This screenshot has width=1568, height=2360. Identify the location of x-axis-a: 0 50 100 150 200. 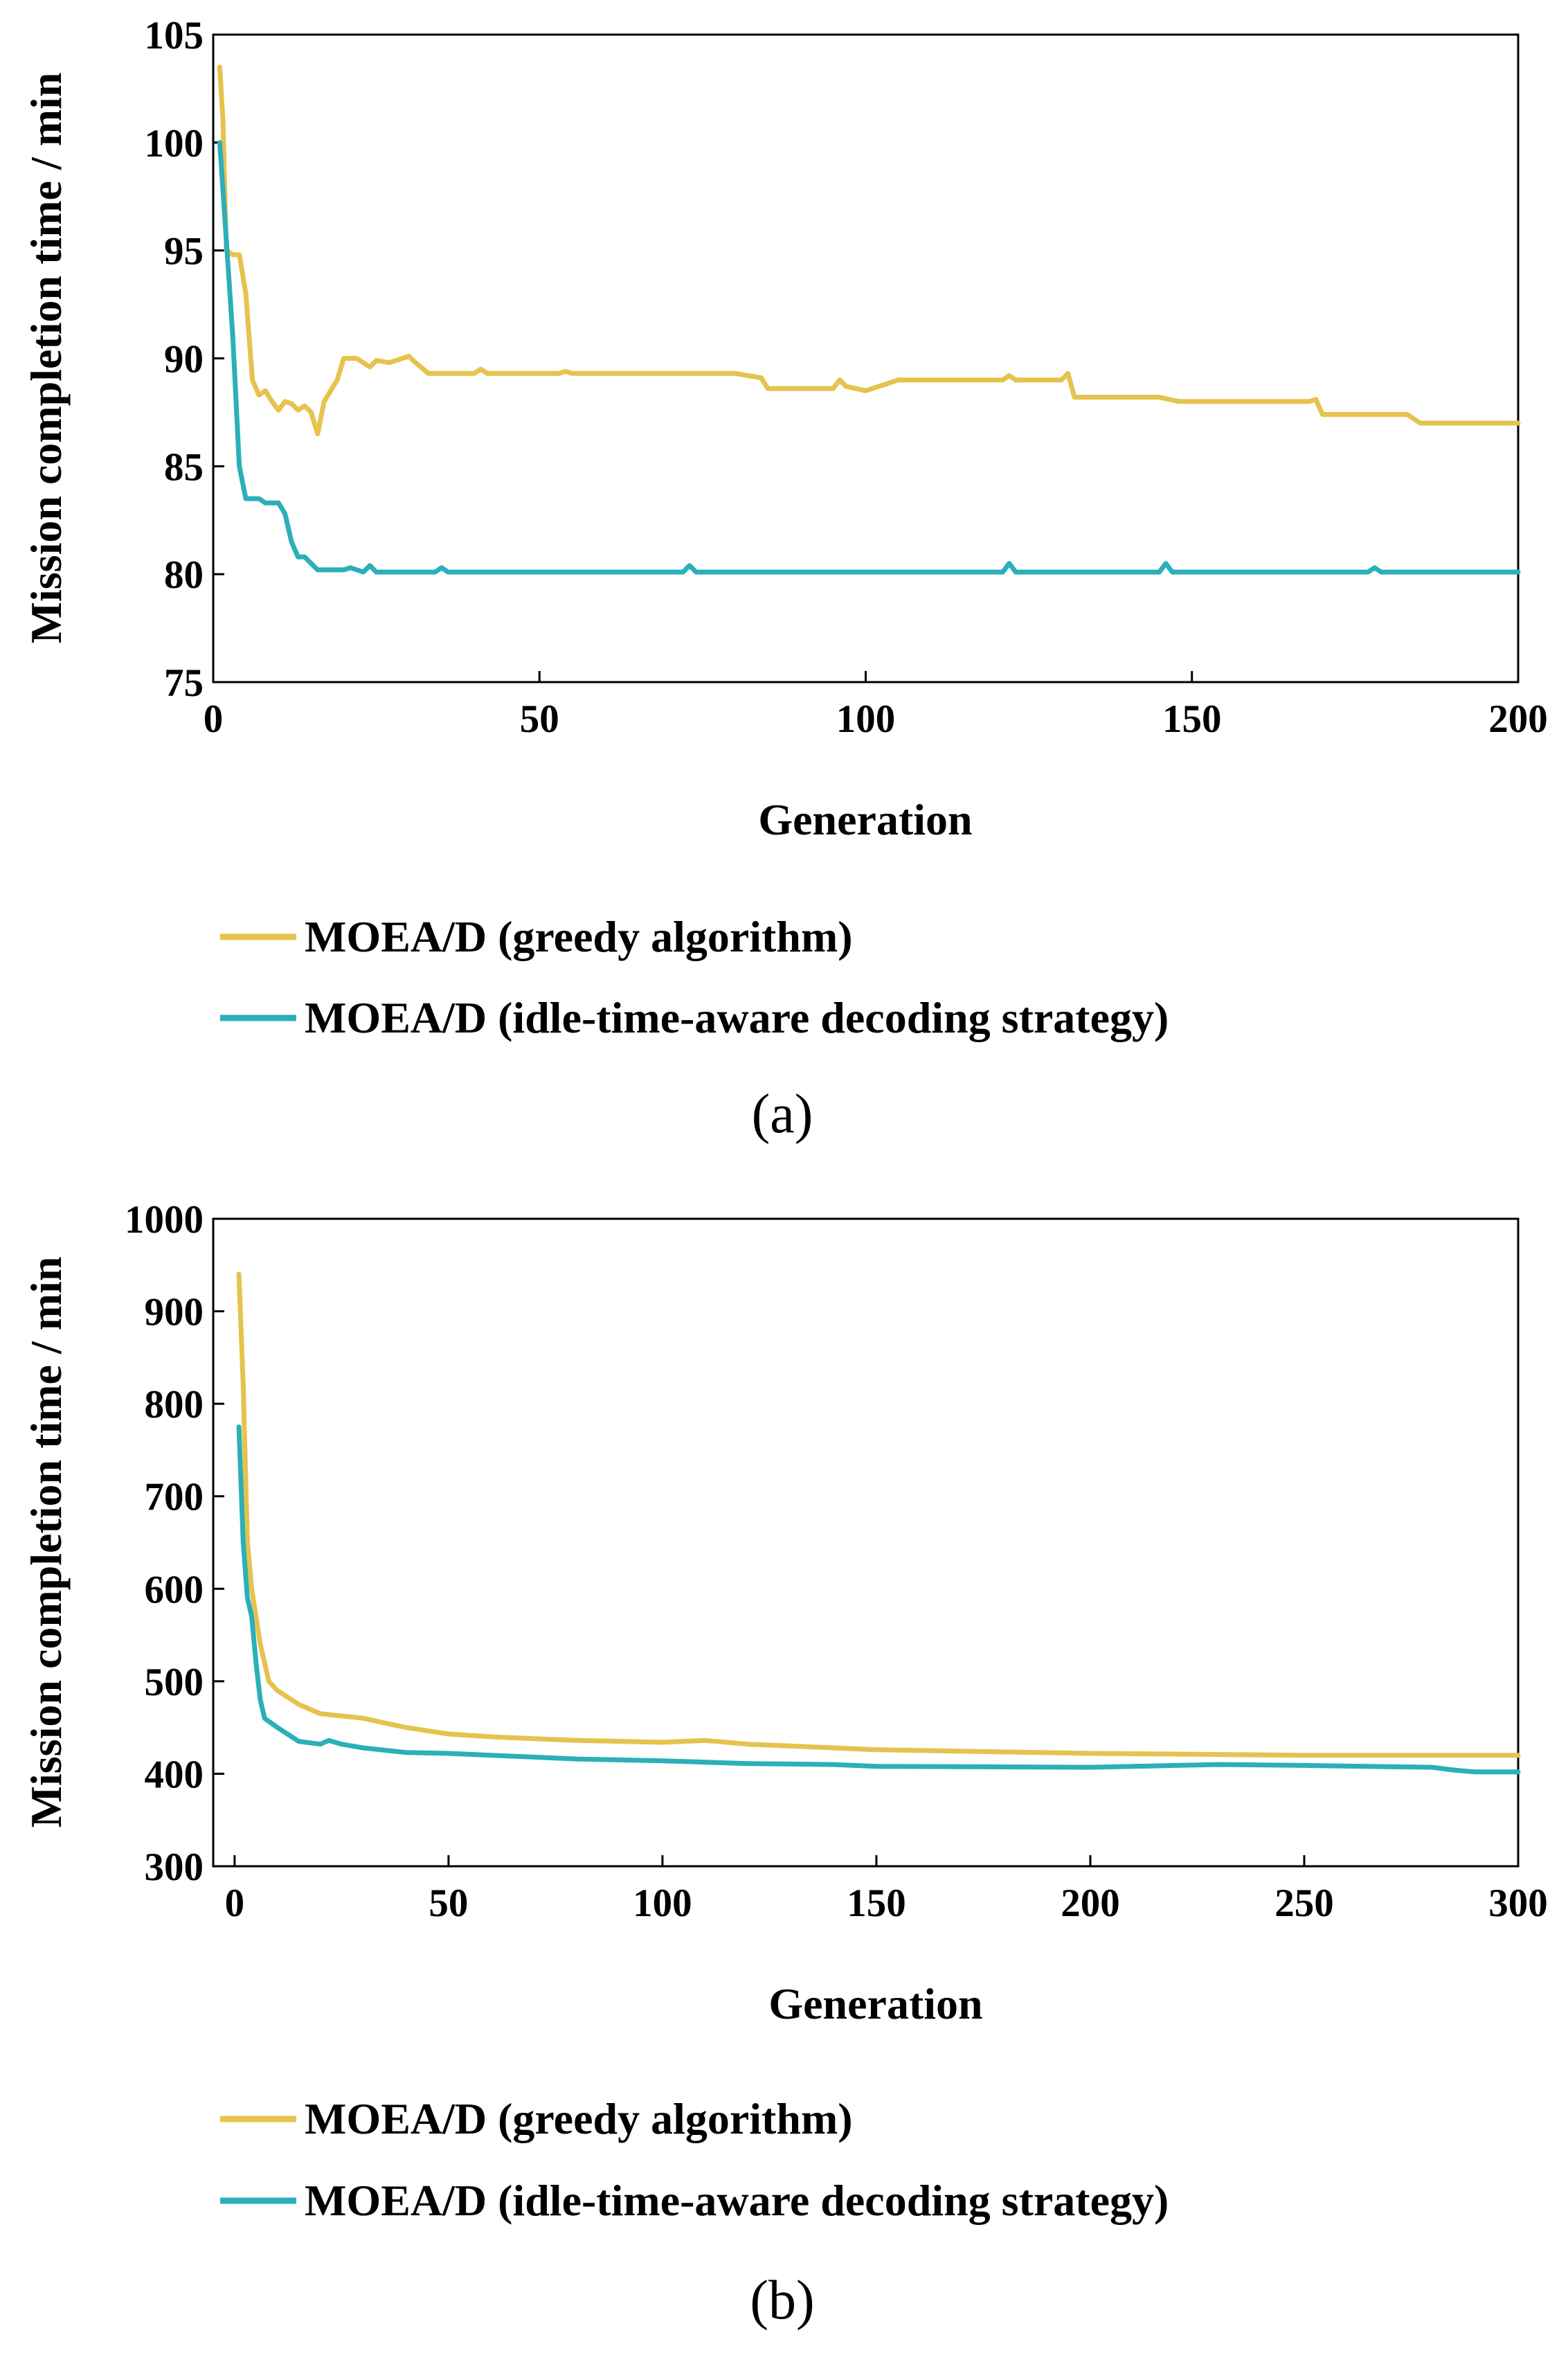
(876, 706).